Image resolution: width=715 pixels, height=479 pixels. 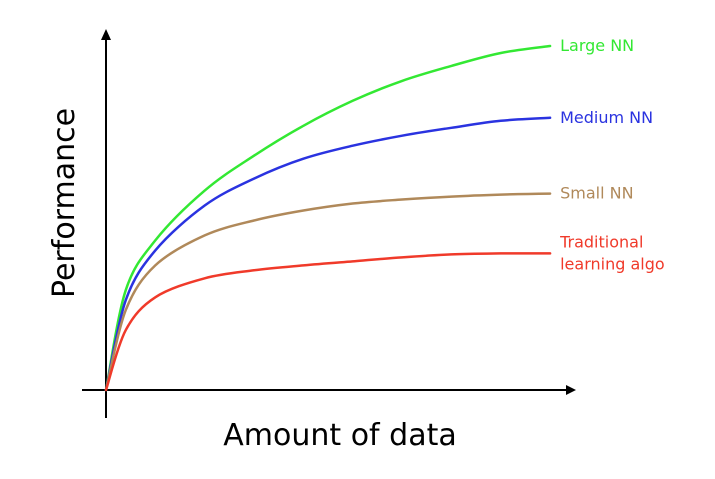 What do you see at coordinates (601, 241) in the screenshot?
I see `series-label-line: Traditional` at bounding box center [601, 241].